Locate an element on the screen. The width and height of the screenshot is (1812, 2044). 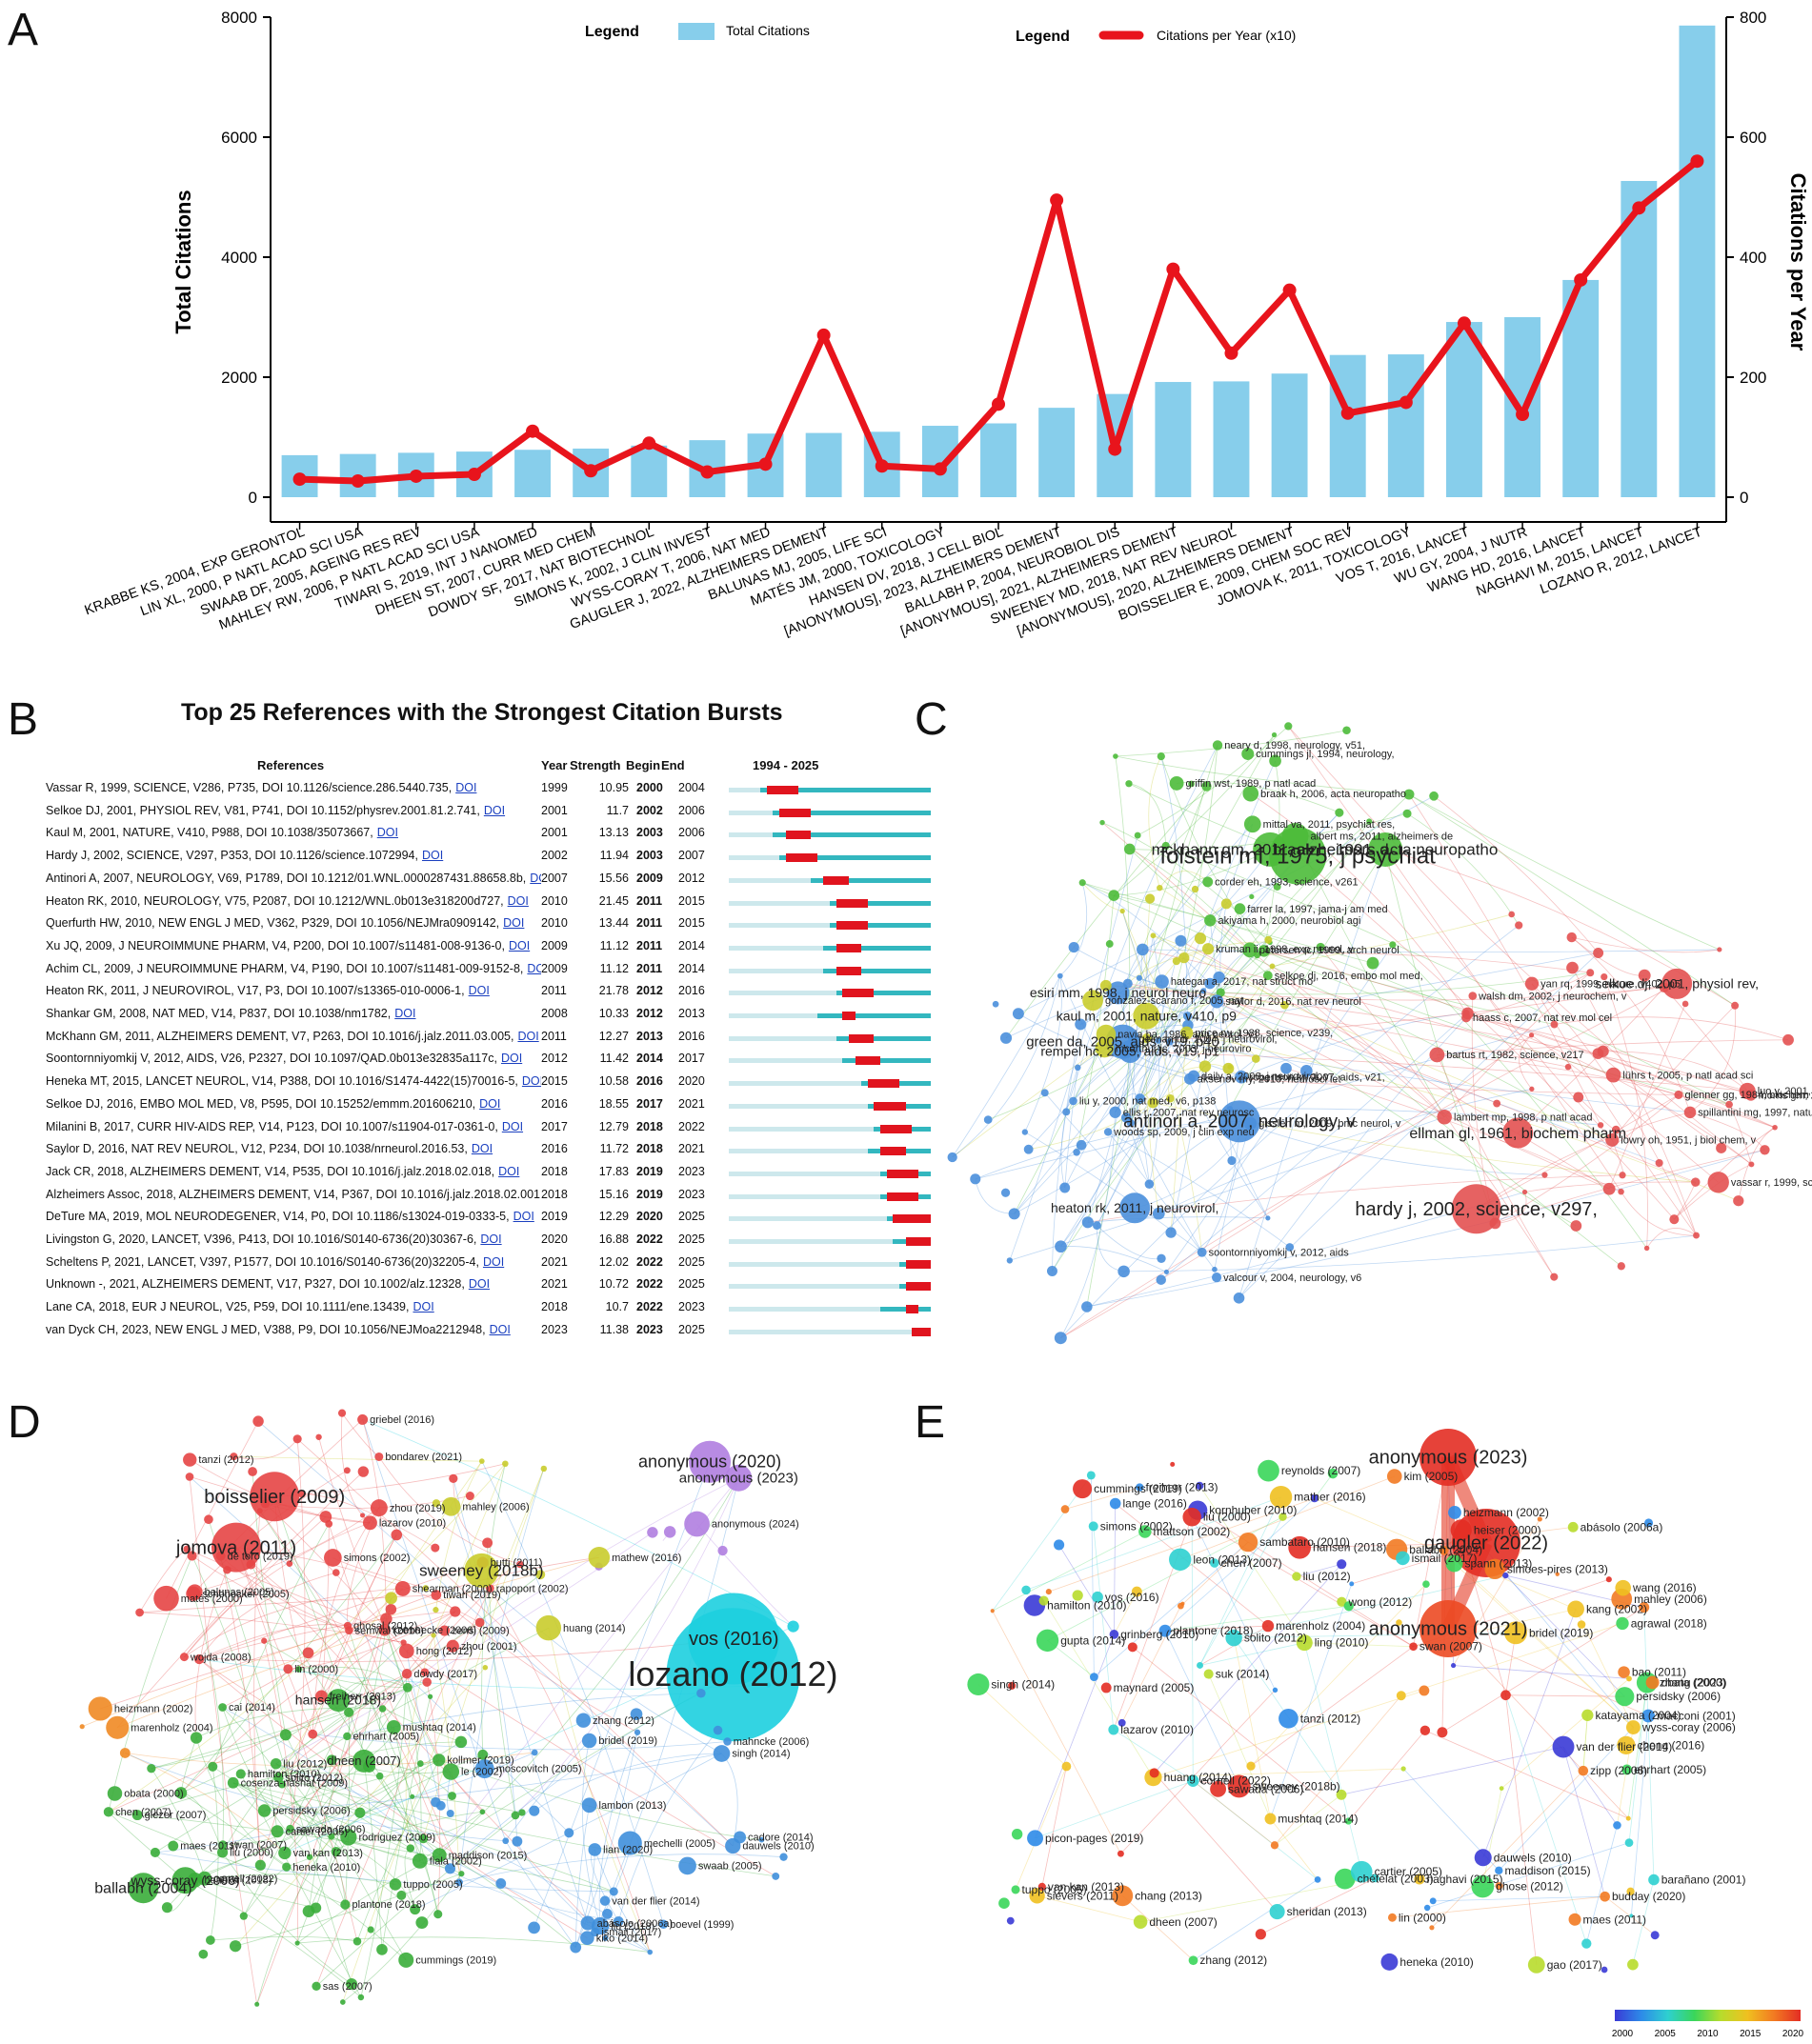
node-cheng-2016 is located at coordinates (1626, 1744).